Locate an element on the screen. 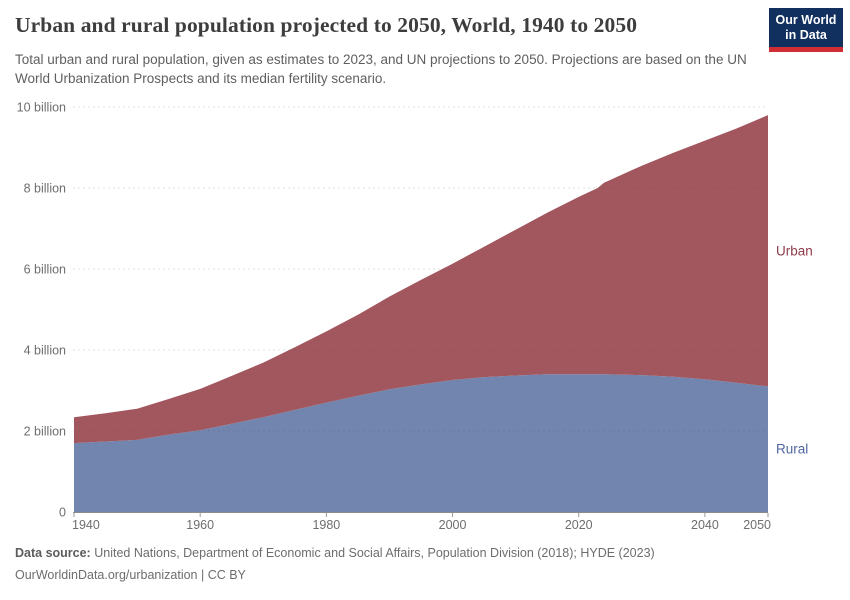  y-axis-label: 0 is located at coordinates (62, 513).